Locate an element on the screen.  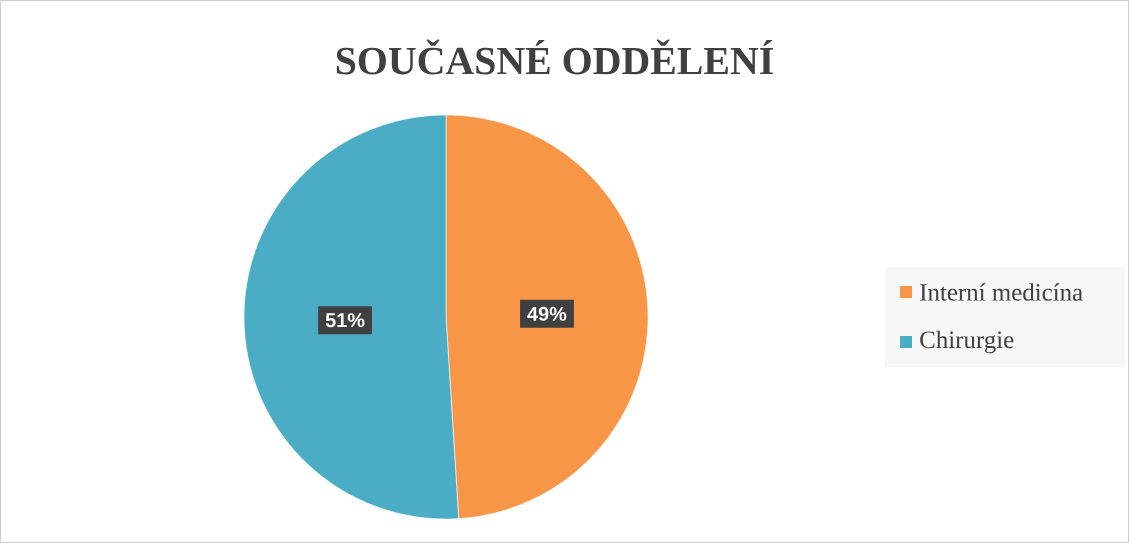
legend-label: Chirurgie is located at coordinates (967, 342).